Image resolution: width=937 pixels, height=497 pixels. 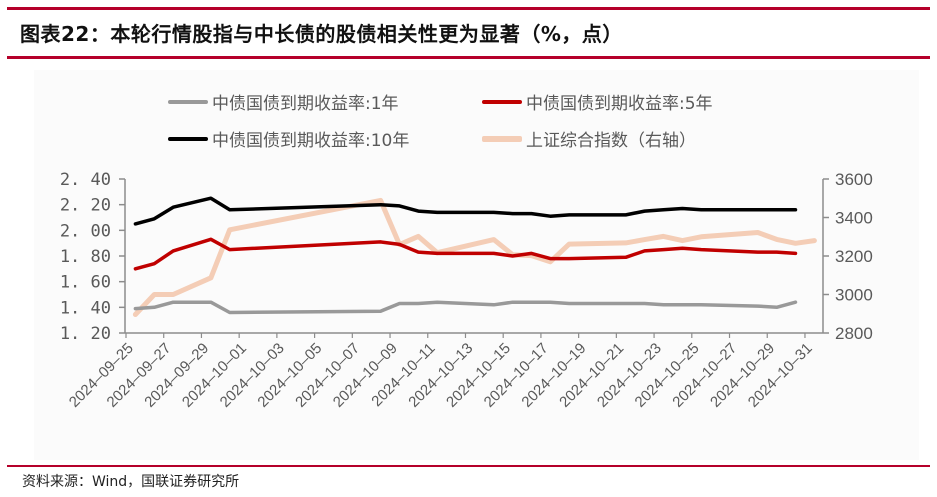 I want to click on left-y-tick-label: 2. 20, so click(x=85, y=206).